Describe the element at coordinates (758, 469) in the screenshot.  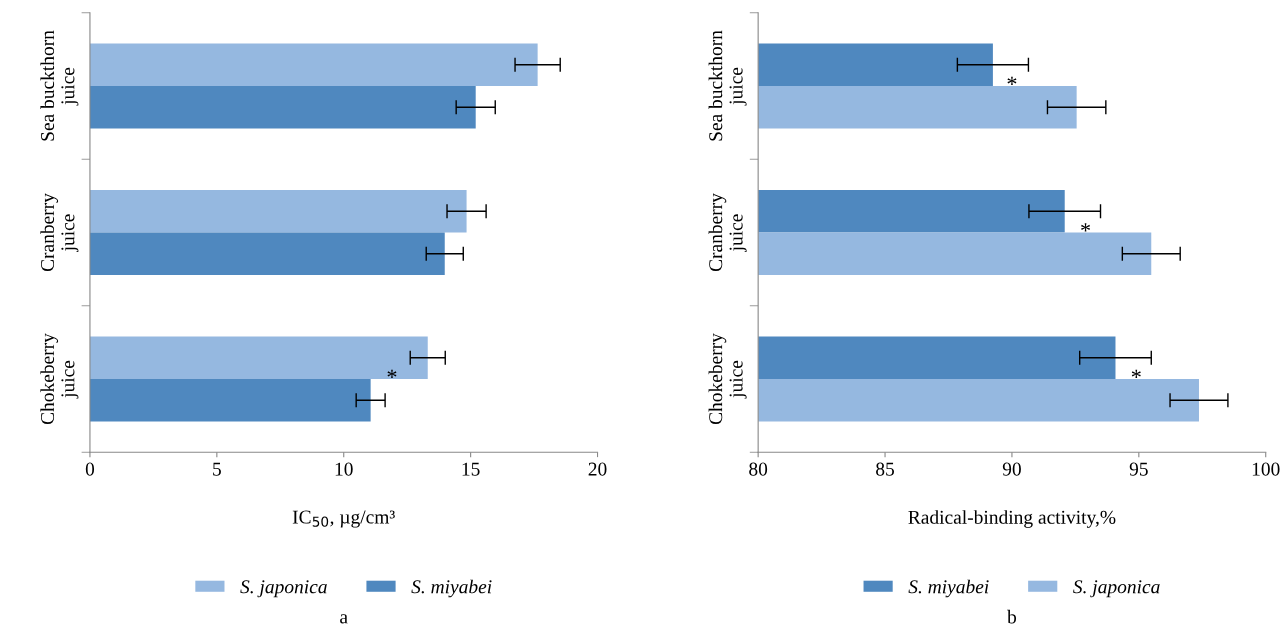
I see `x-tick-label: 80` at that location.